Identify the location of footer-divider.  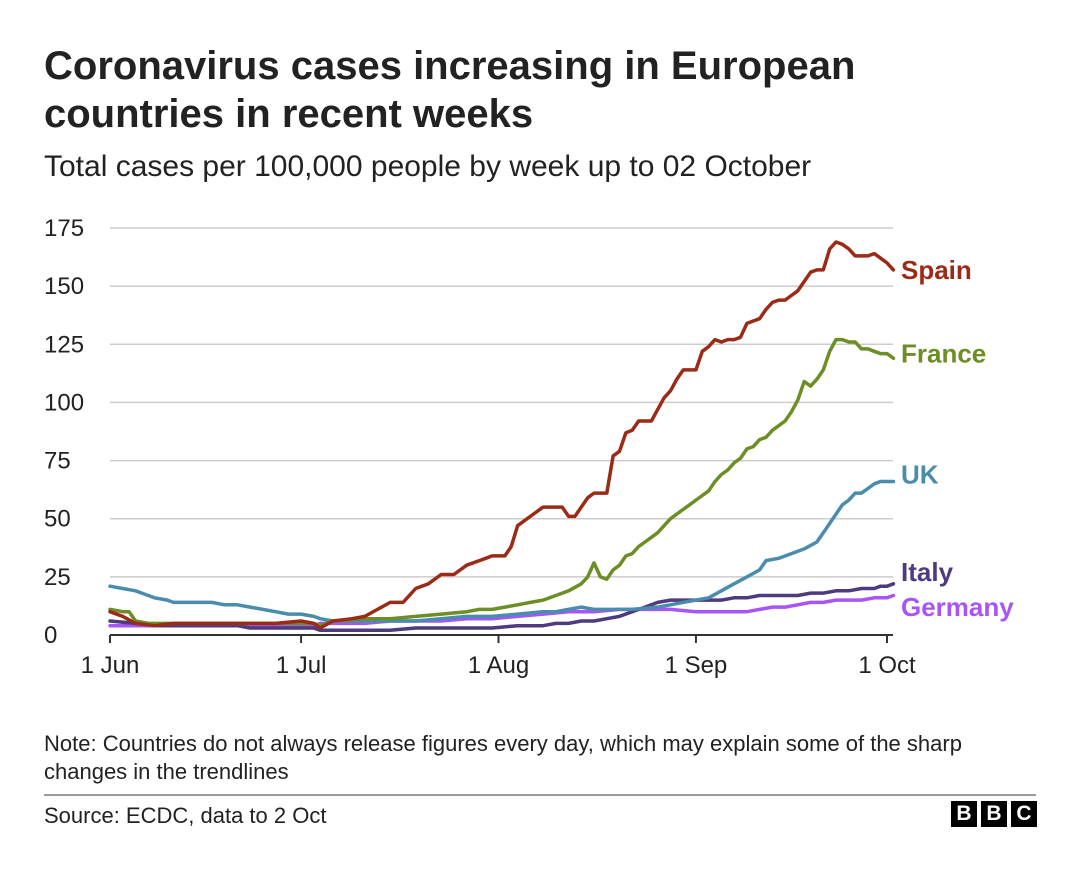
(540, 795).